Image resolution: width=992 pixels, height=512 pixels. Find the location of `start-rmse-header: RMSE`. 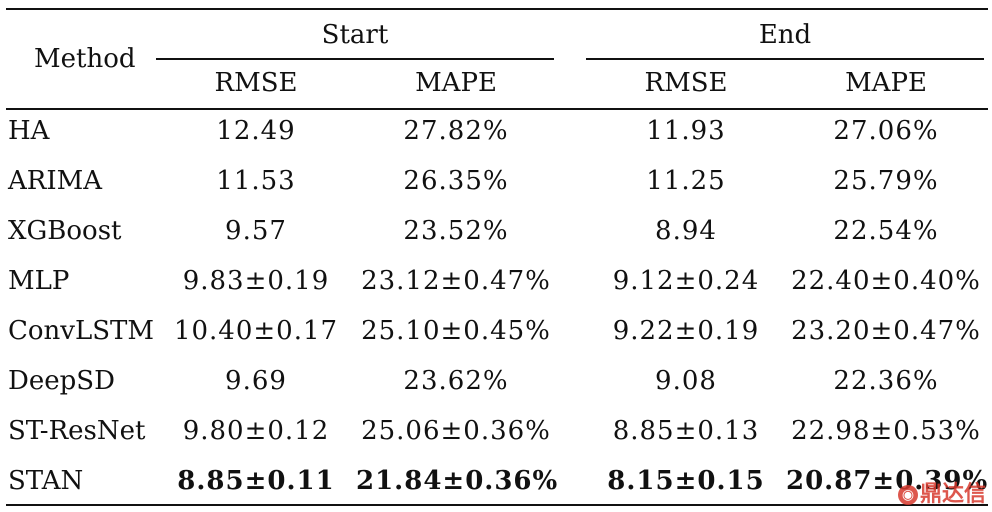

start-rmse-header: RMSE is located at coordinates (256, 83).